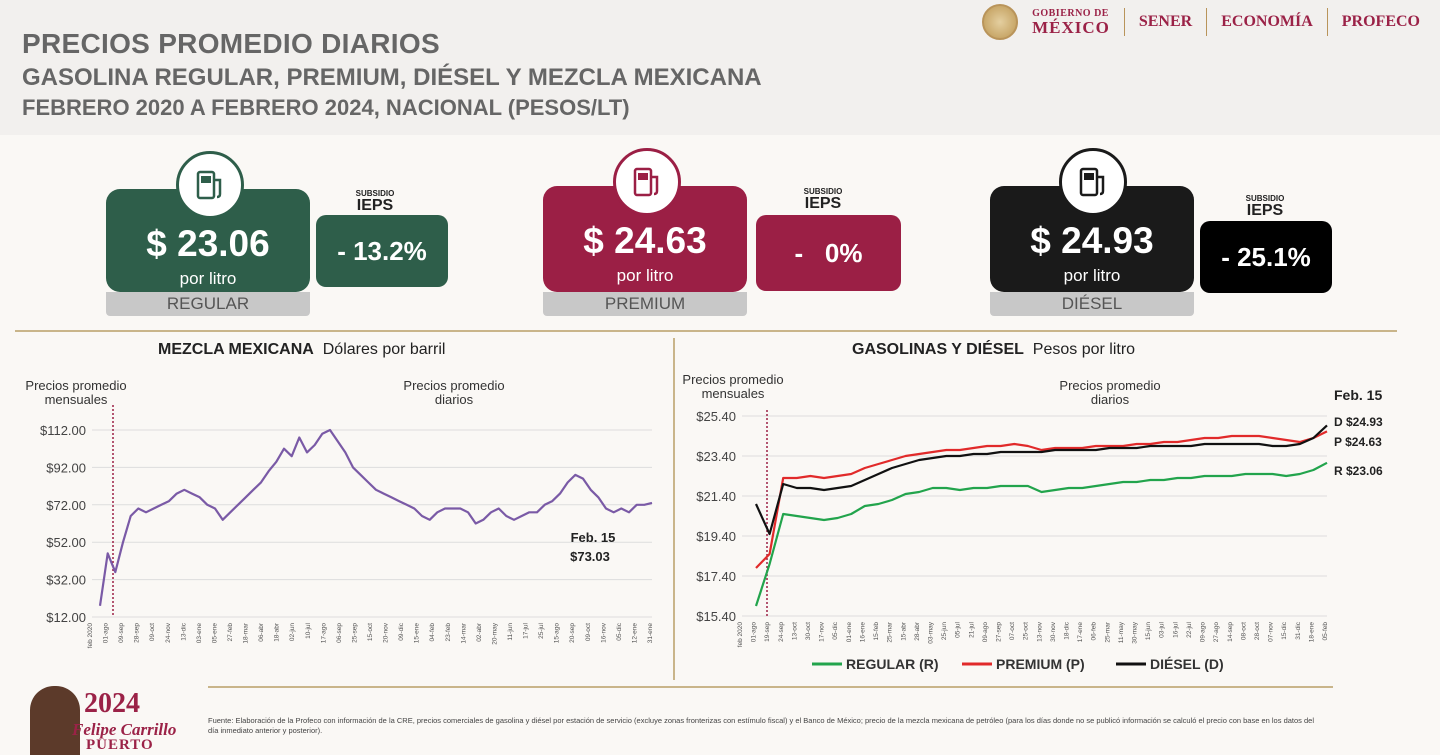  Describe the element at coordinates (231, 43) in the screenshot. I see `page-title: PRECIOS PROMEDIO DIARIOS` at that location.